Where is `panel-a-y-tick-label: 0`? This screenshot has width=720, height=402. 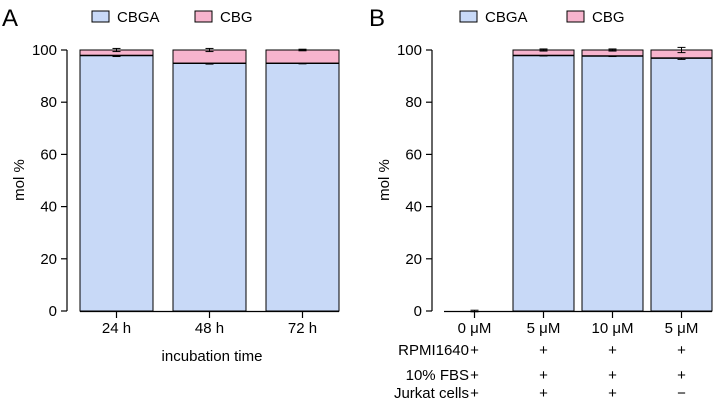
panel-a-y-tick-label: 0 is located at coordinates (53, 311).